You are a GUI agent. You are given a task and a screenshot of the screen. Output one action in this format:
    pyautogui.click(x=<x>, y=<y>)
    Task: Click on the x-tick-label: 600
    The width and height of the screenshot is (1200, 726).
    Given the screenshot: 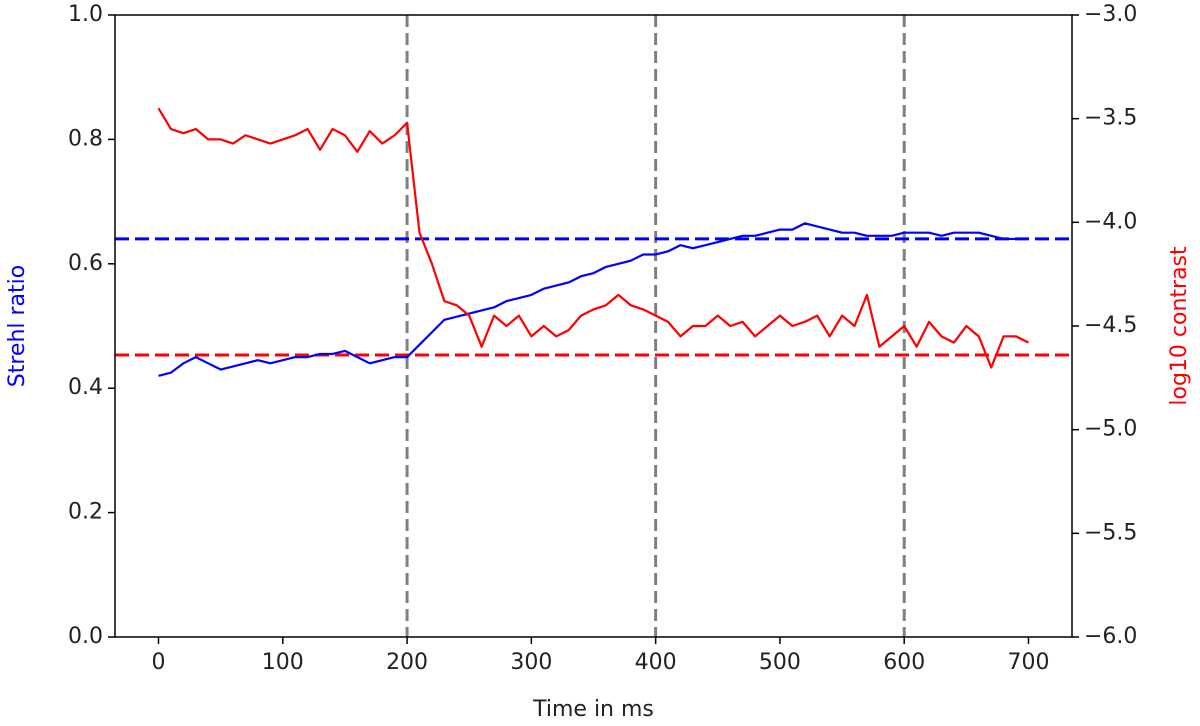 What is the action you would take?
    pyautogui.click(x=904, y=662)
    